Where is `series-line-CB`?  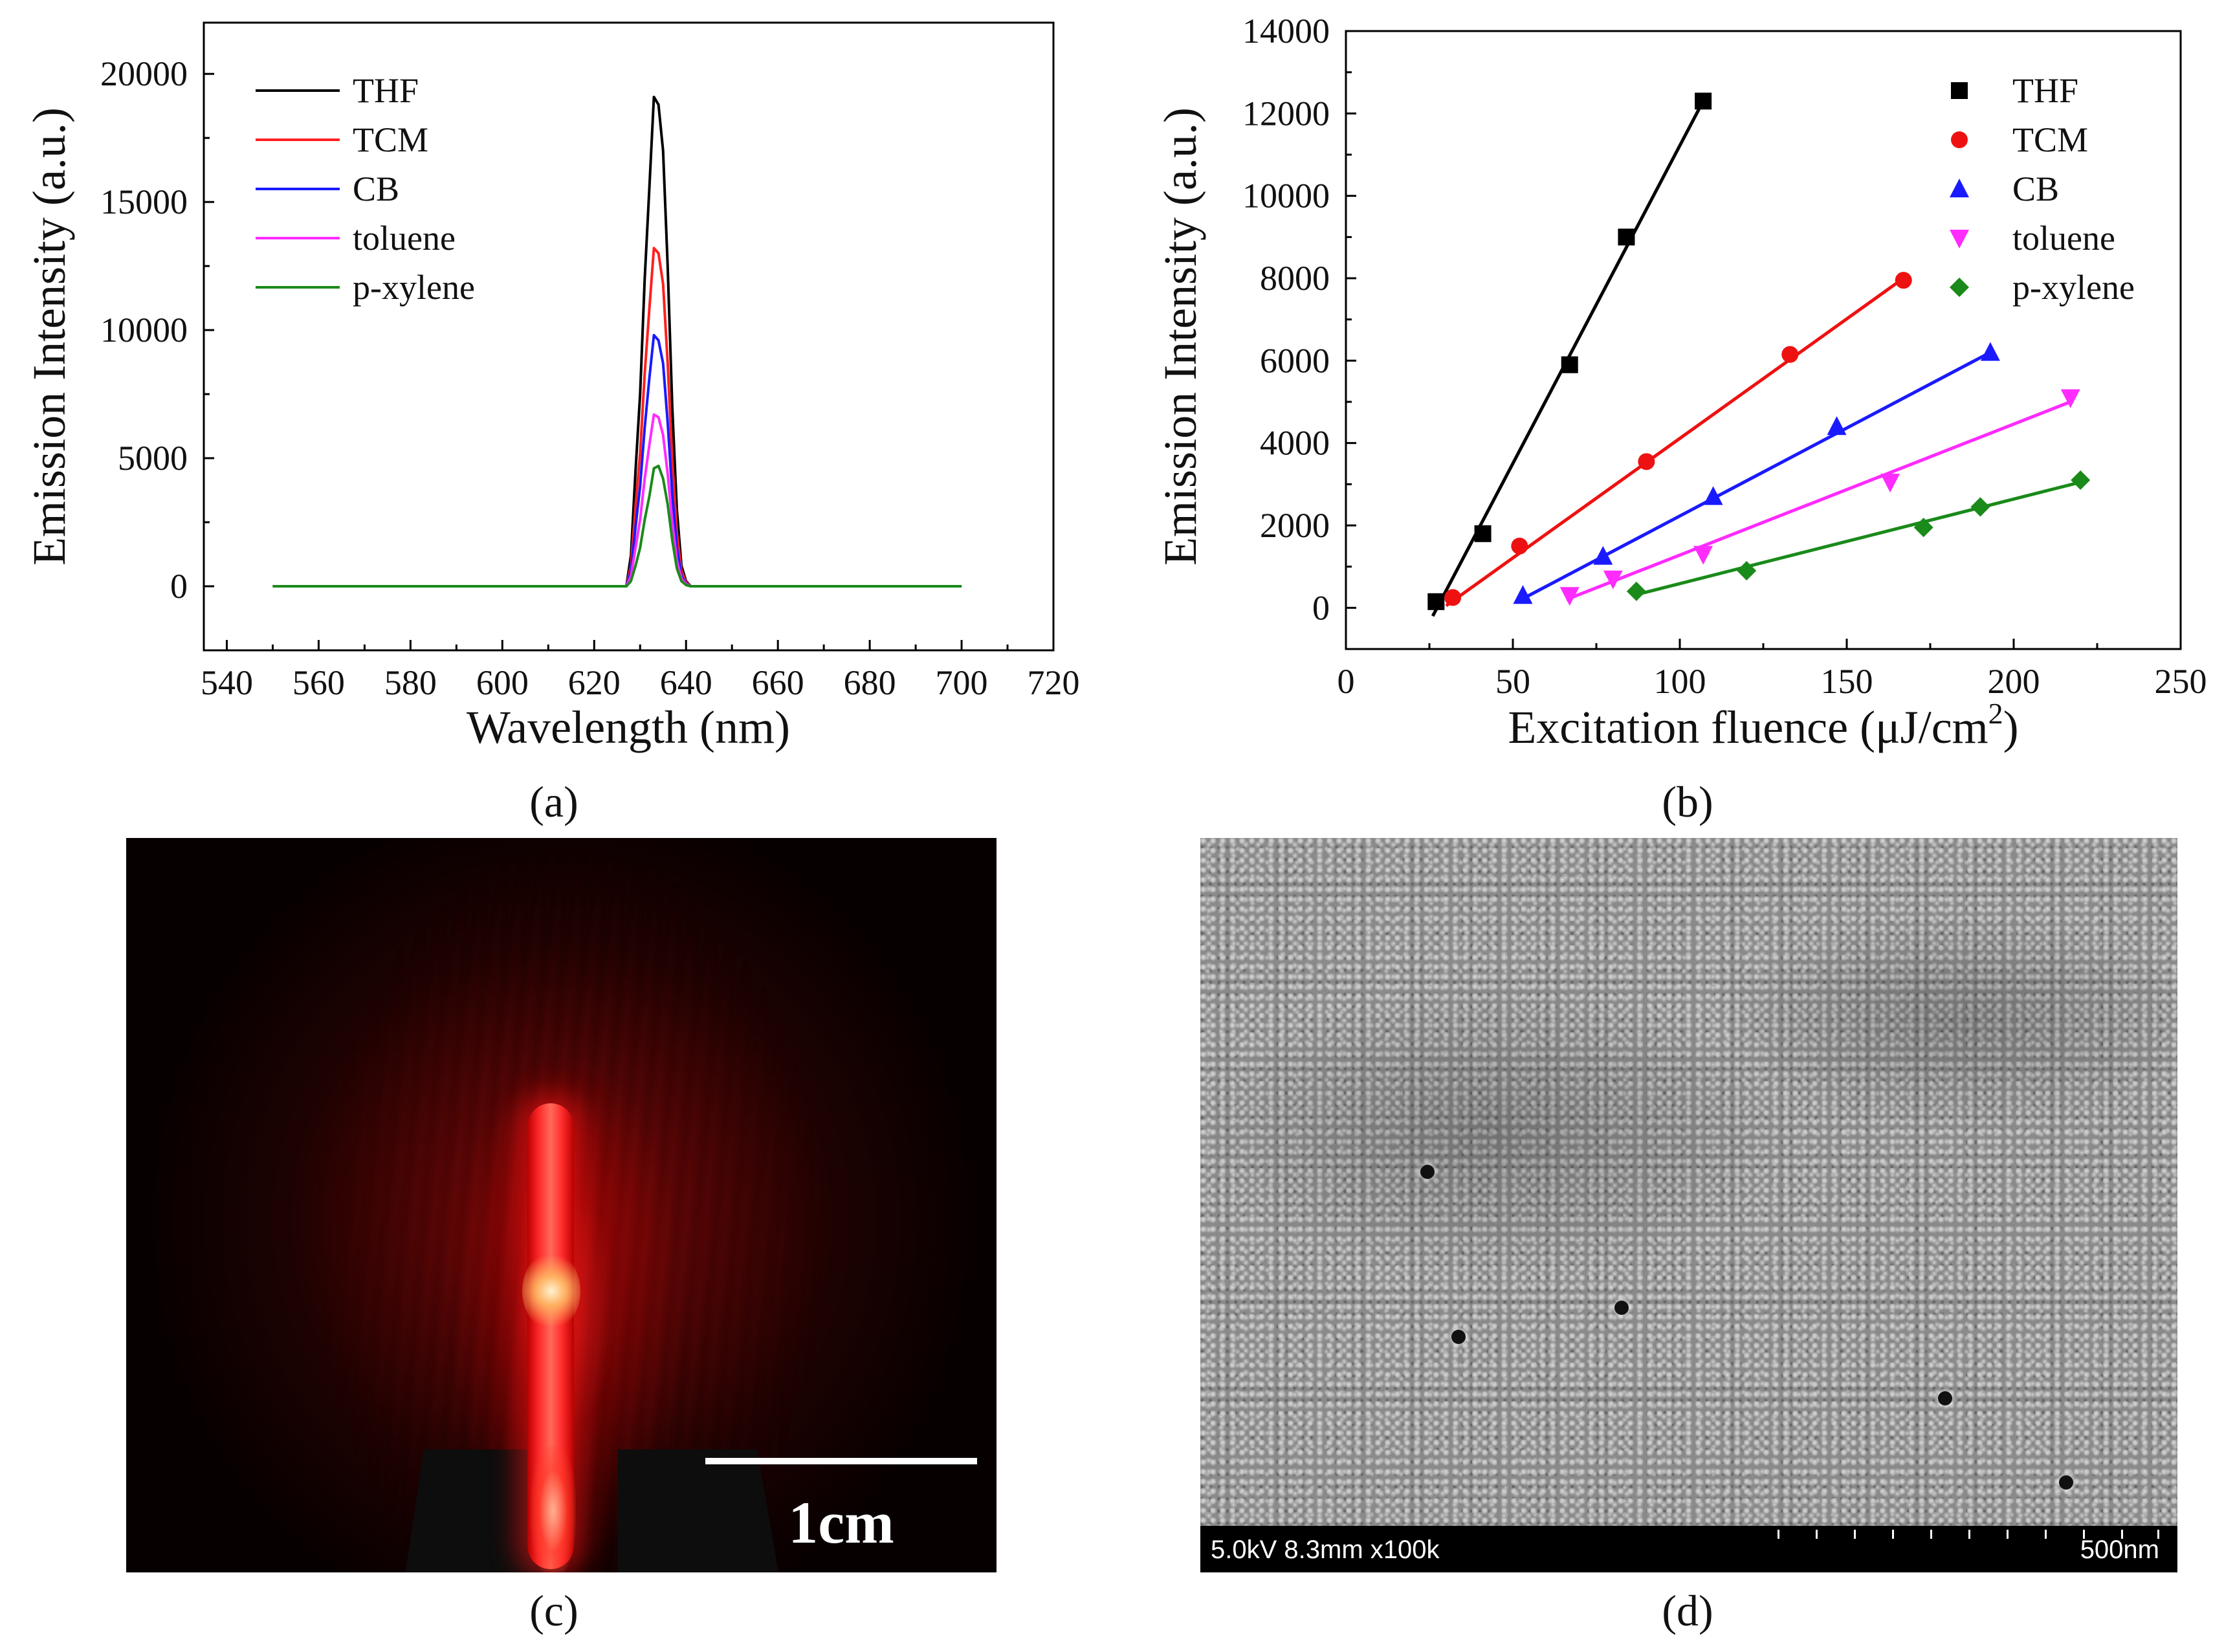
series-line-CB is located at coordinates (617, 461).